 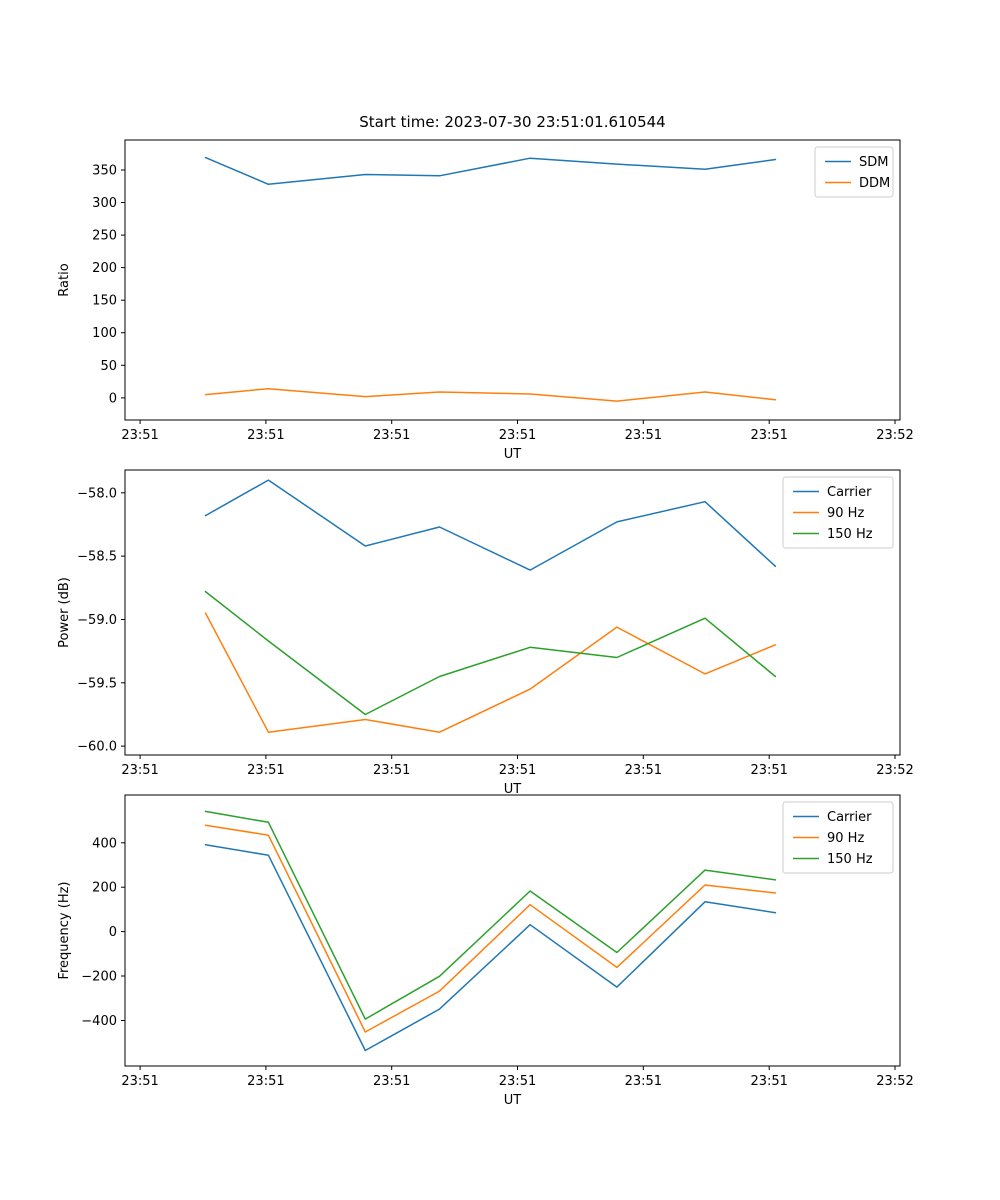 I want to click on figure-title: Start time: 2023-07-30 23:51:01.610544, so click(x=512, y=122).